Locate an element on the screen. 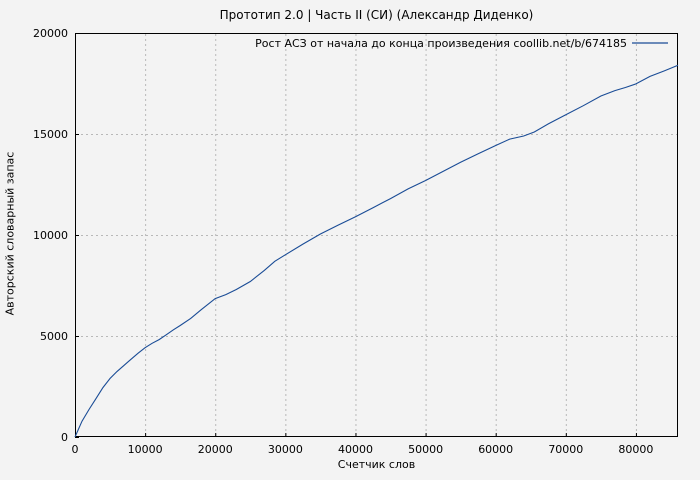 This screenshot has width=700, height=480. y-tick-label: 15000 is located at coordinates (50, 134).